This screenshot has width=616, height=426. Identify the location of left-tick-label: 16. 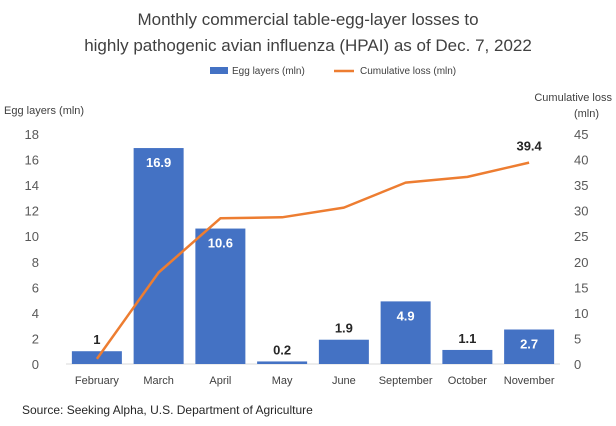
(32, 160).